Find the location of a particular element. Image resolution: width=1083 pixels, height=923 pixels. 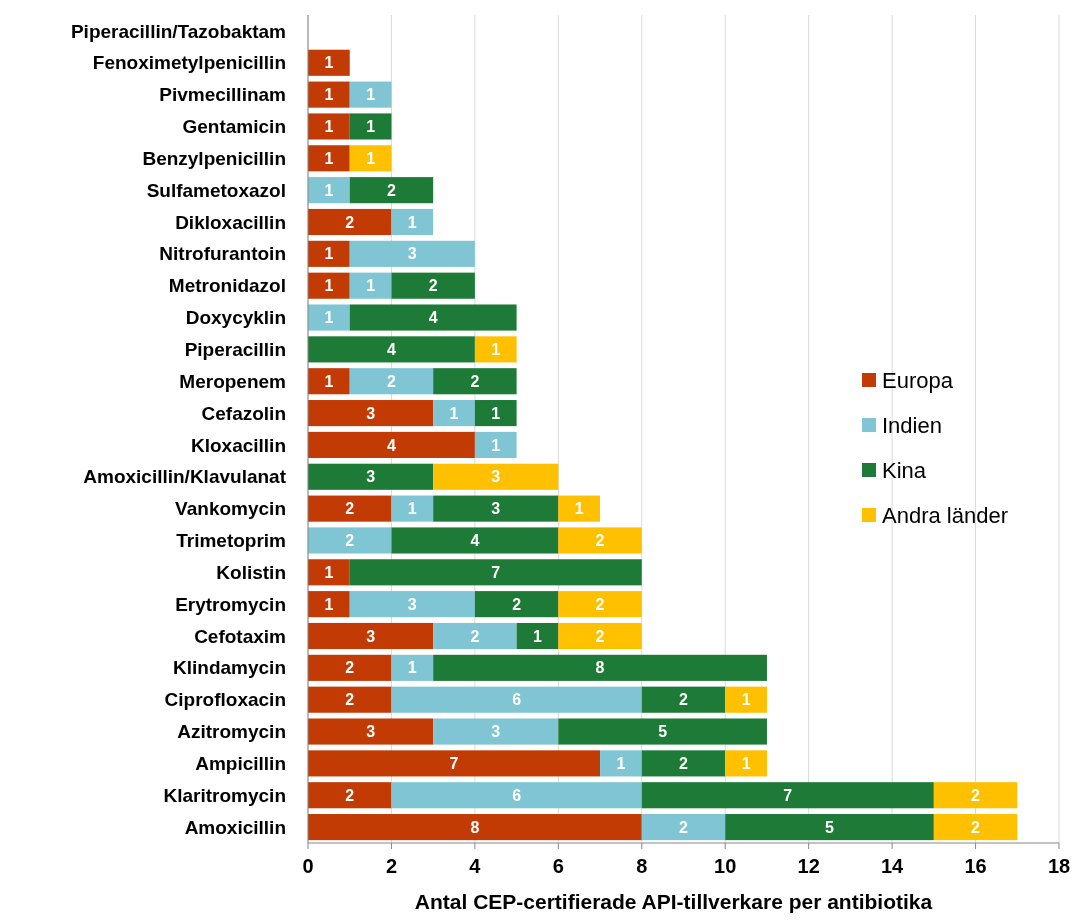

y-tick-label: Kolistin is located at coordinates (251, 572).